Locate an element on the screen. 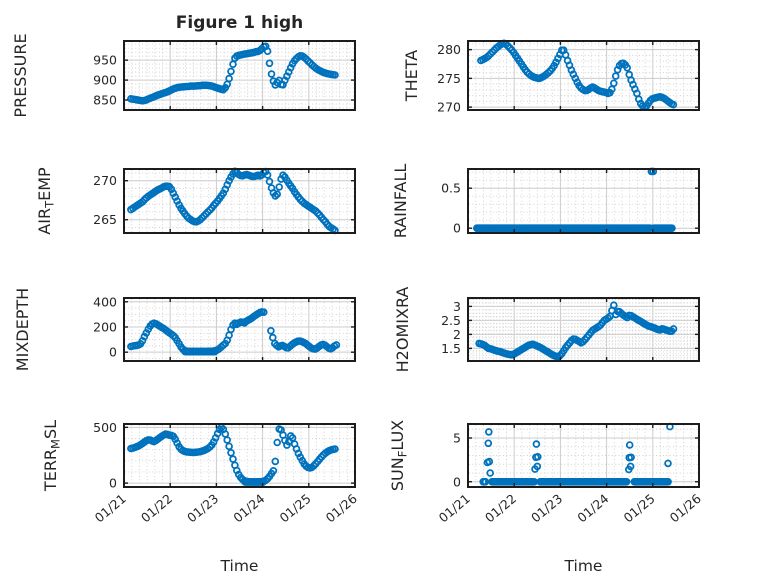  y-tick-label: 3 is located at coordinates (457, 306).